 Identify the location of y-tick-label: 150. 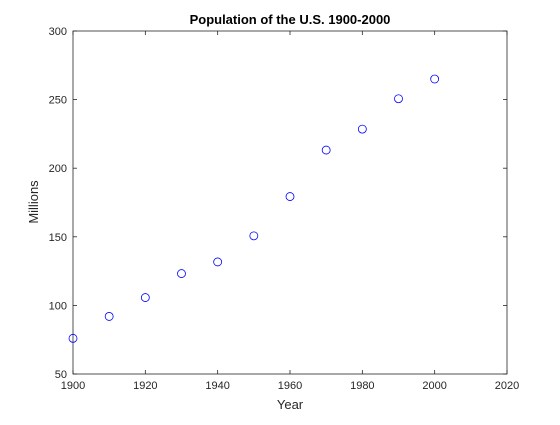
(58, 238).